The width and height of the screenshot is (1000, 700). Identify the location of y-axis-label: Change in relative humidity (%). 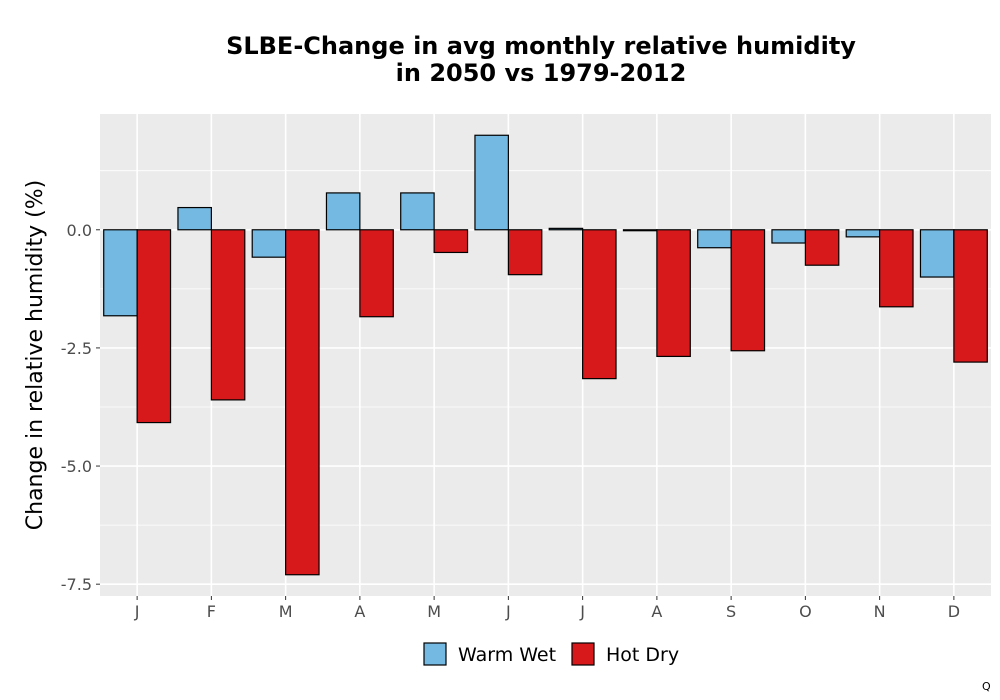
(35, 355).